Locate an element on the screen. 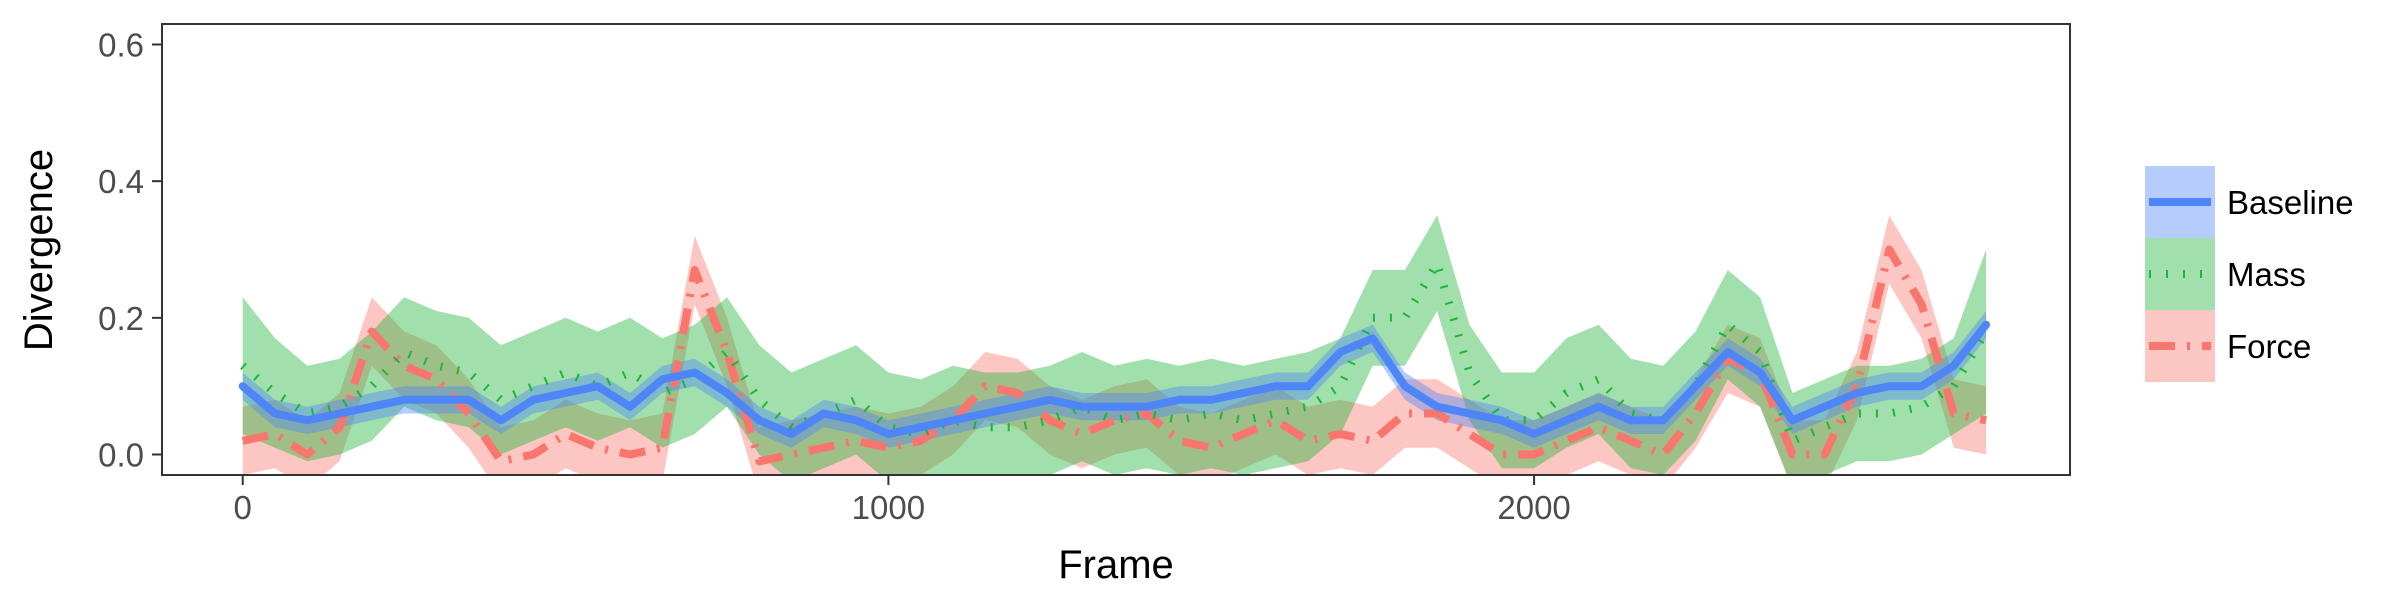  x-tick-label: 1000 is located at coordinates (888, 507).